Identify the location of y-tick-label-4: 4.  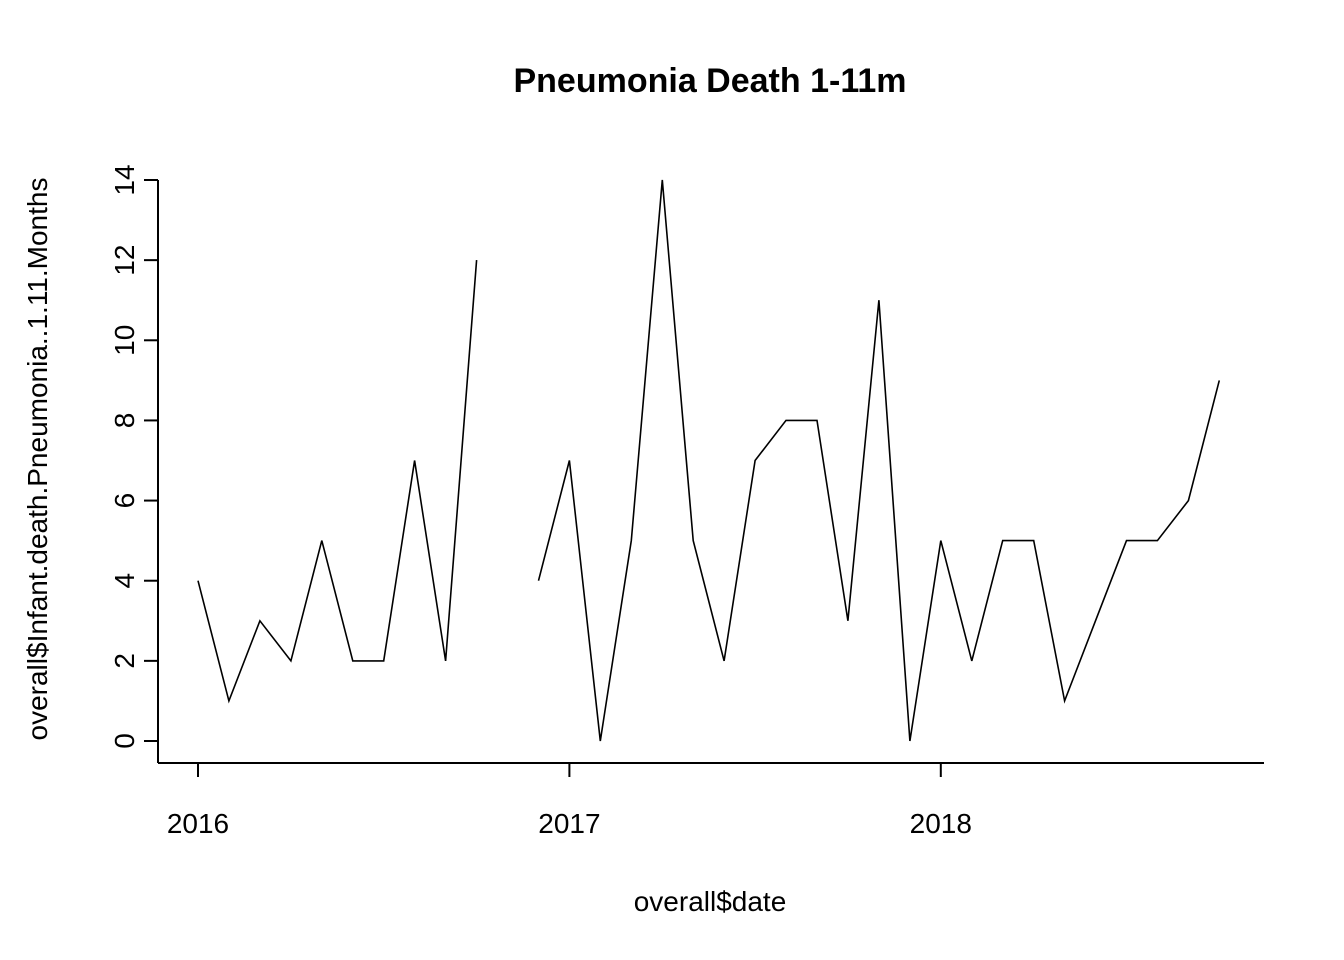
(124, 581).